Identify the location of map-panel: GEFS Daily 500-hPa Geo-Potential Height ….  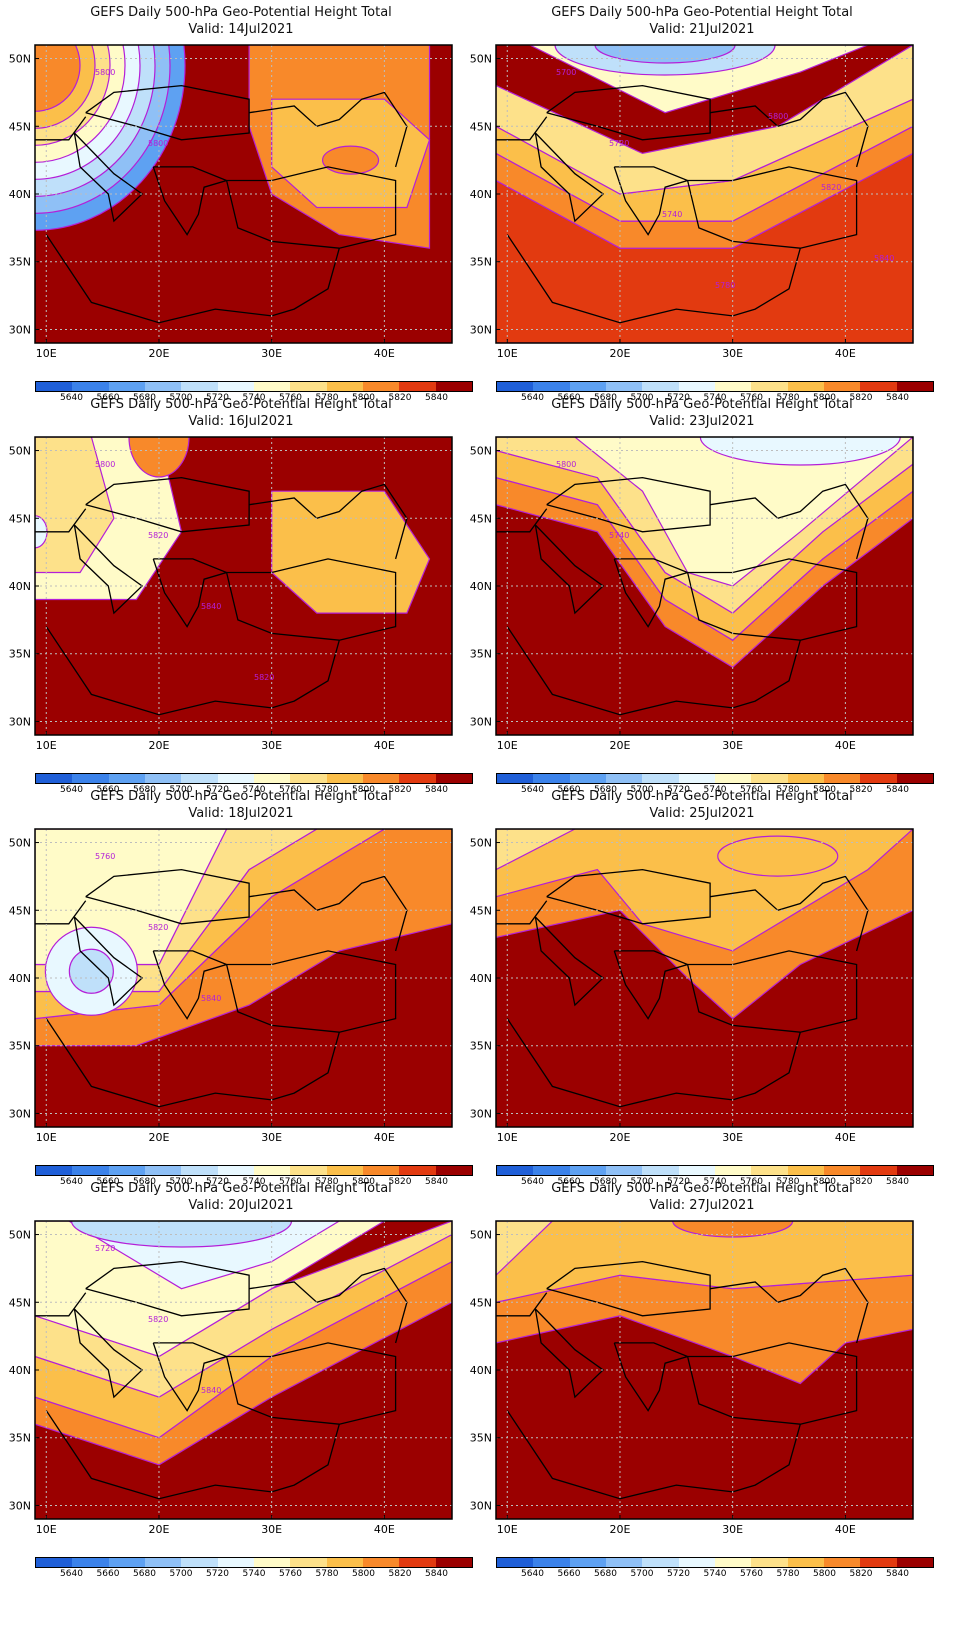
(702, 597).